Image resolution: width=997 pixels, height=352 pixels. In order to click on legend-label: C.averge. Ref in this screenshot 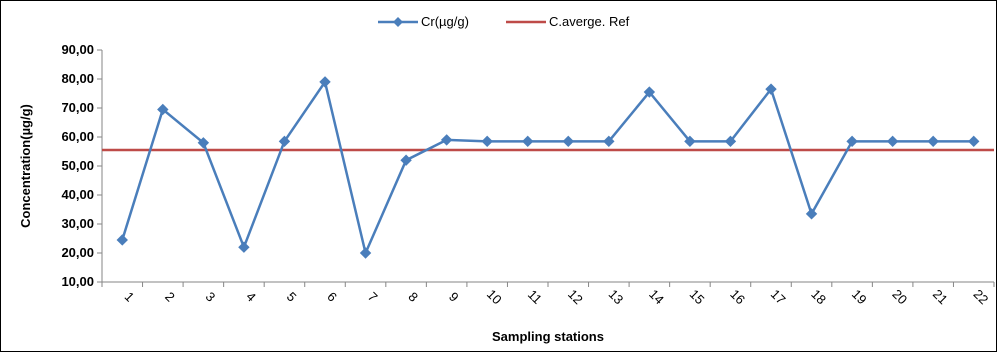, I will do `click(589, 21)`.